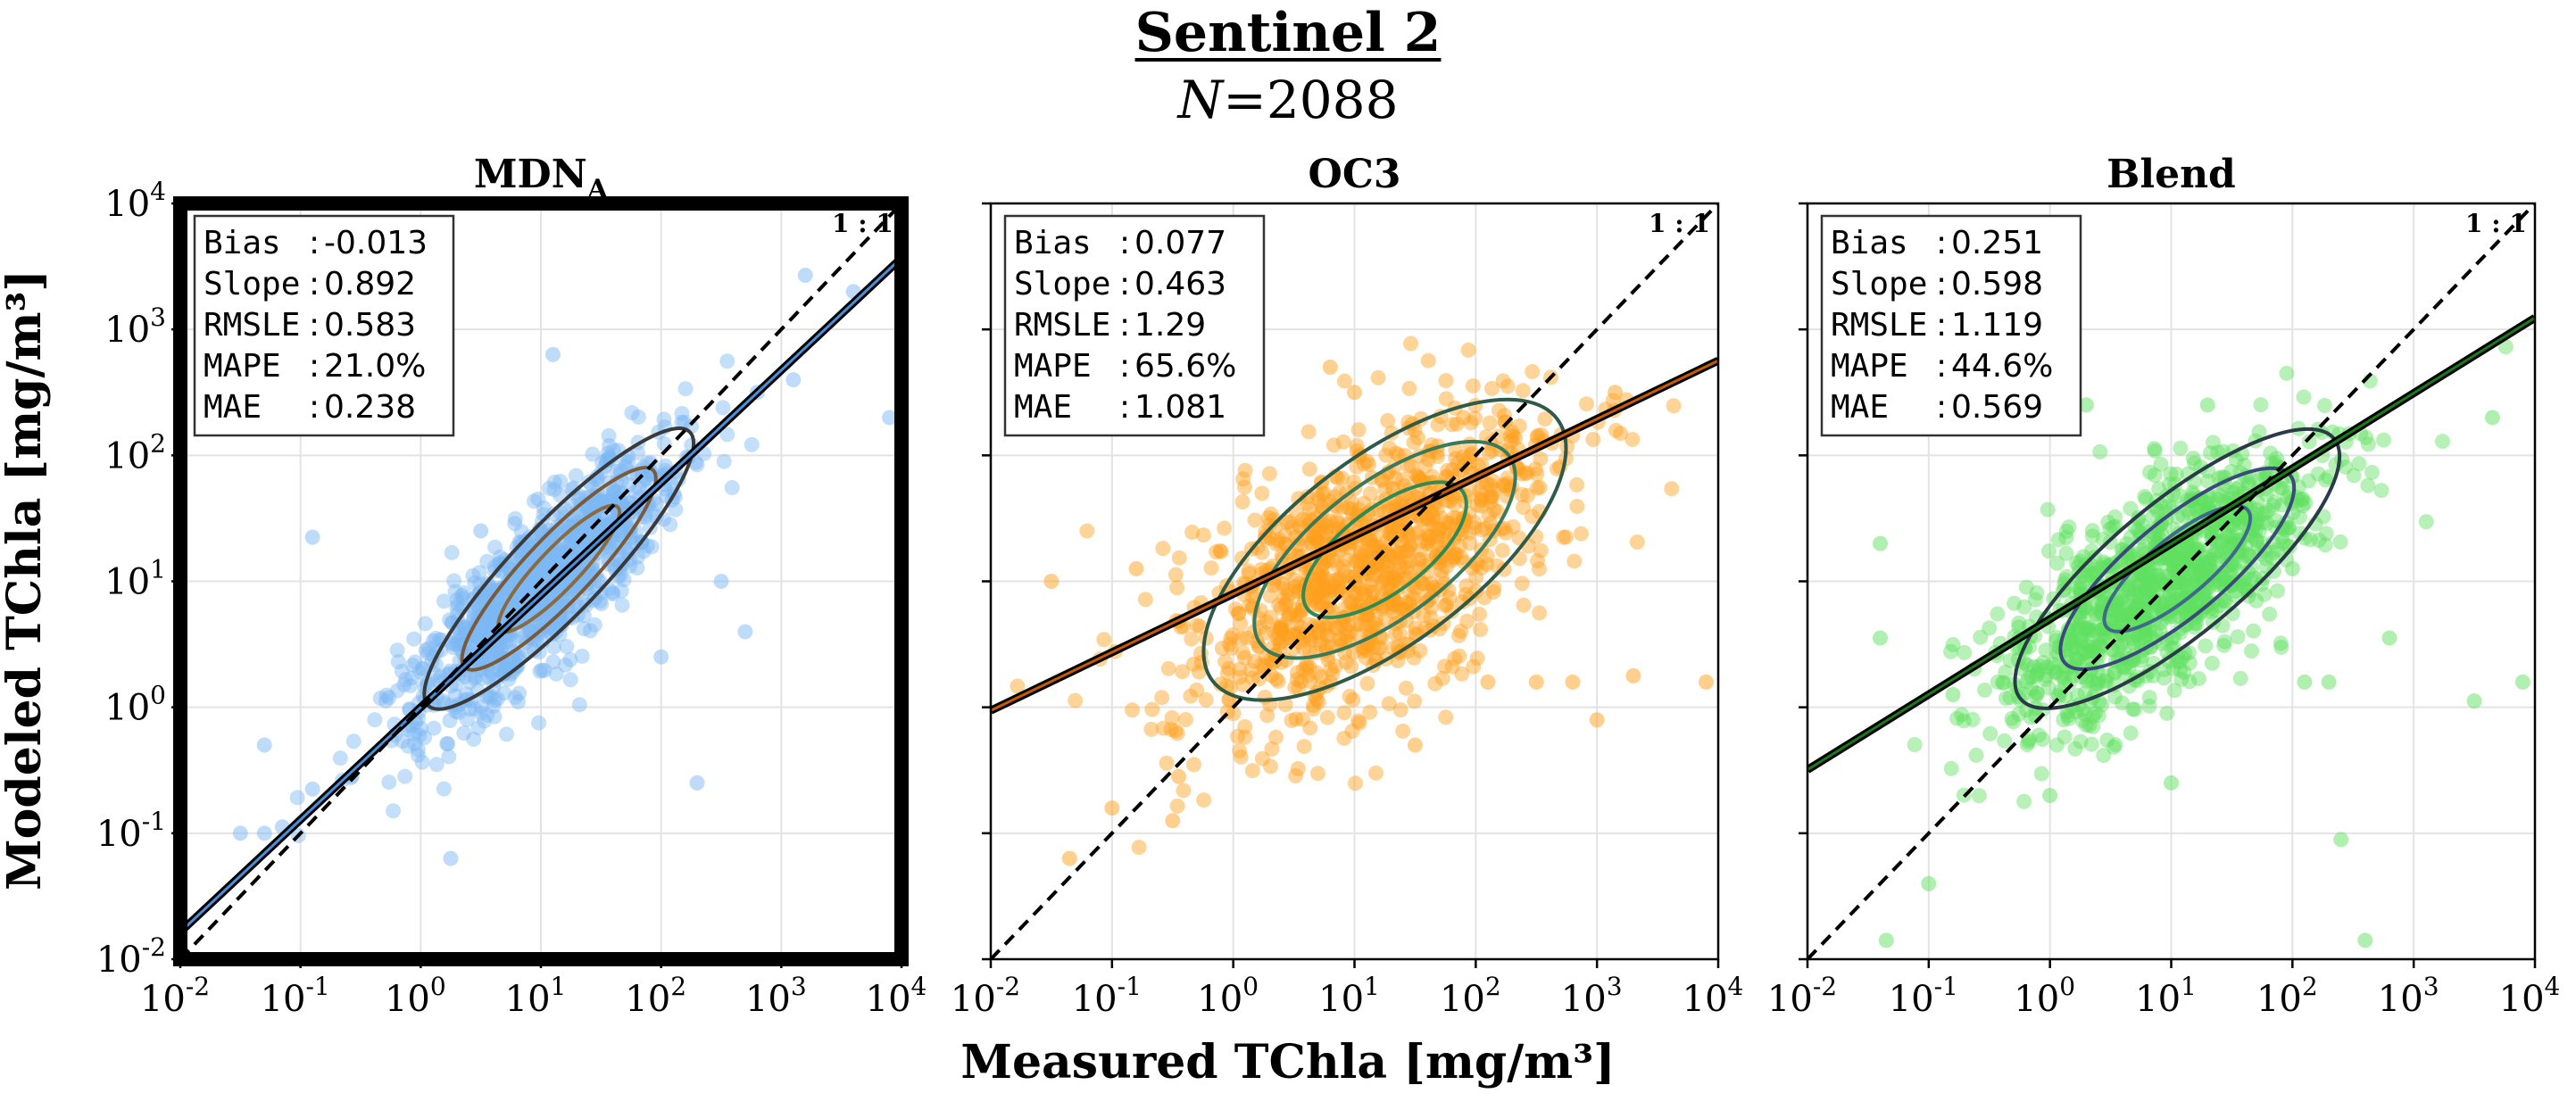 The width and height of the screenshot is (2576, 1110). I want to click on tick-base: 10, so click(1462, 1000).